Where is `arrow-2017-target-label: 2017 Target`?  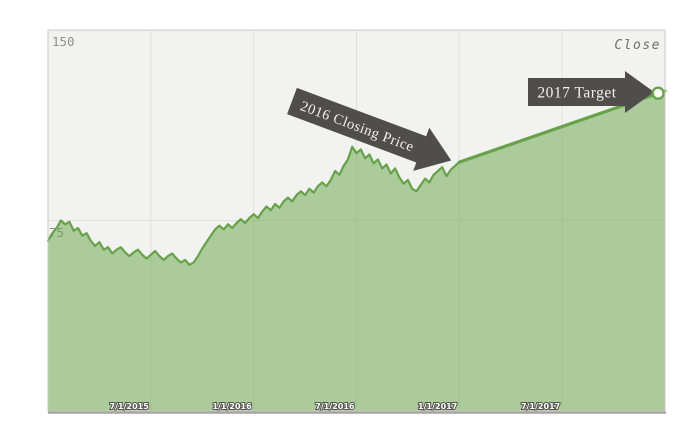
arrow-2017-target-label: 2017 Target is located at coordinates (576, 93).